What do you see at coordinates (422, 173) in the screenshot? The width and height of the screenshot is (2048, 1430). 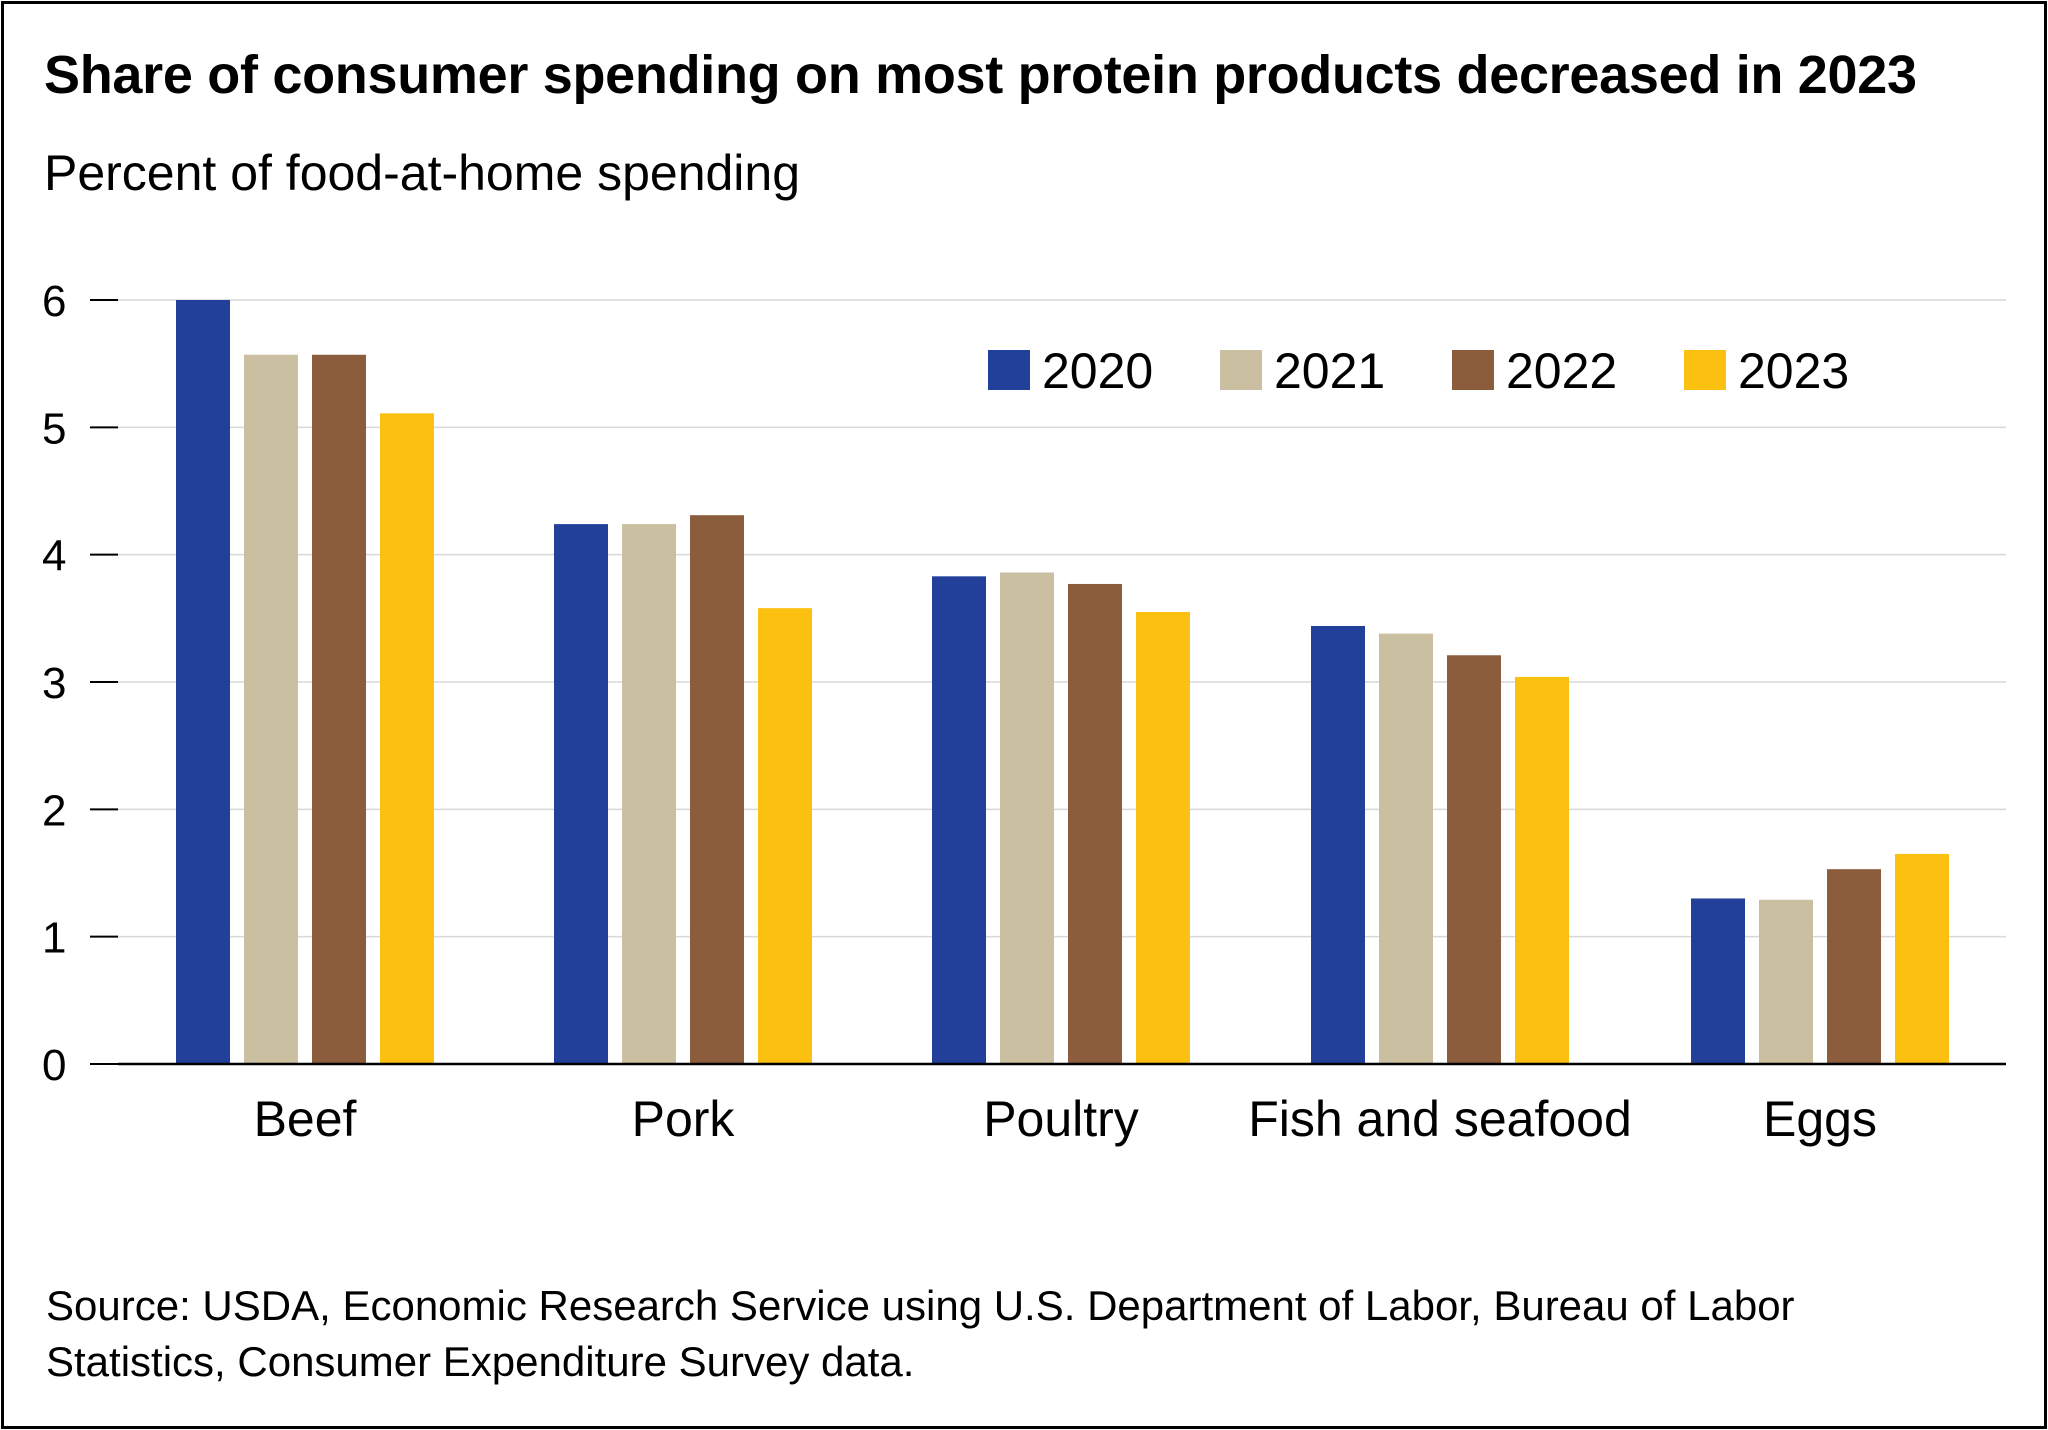 I see `y-axis-label: Percent of food-at-home spending` at bounding box center [422, 173].